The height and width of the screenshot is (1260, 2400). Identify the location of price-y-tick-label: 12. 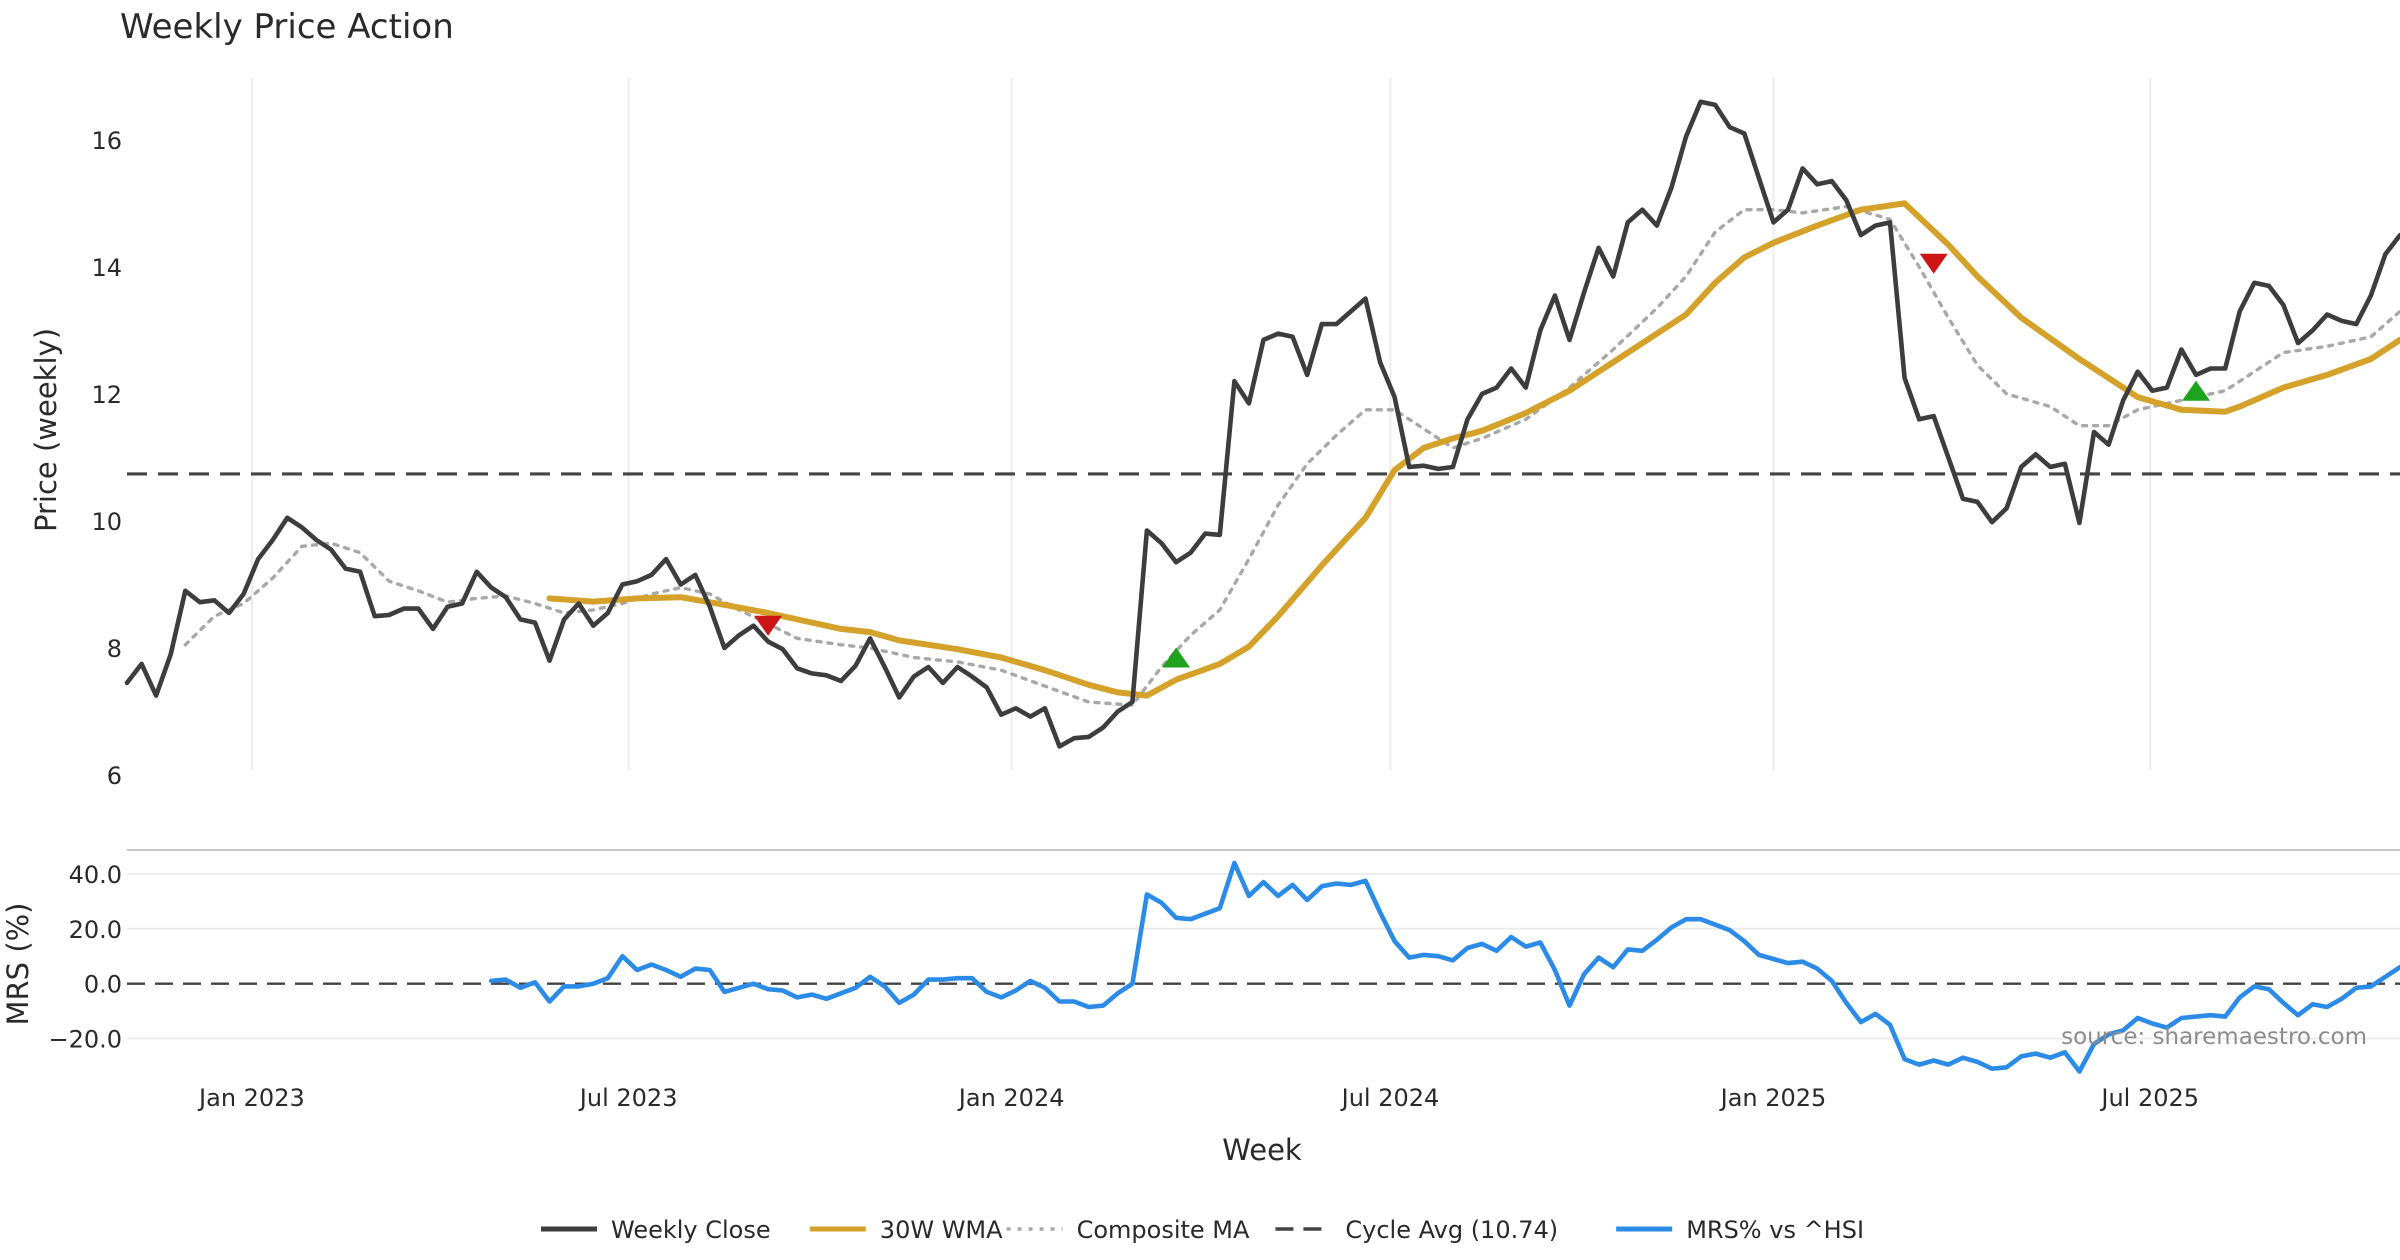
(106, 395).